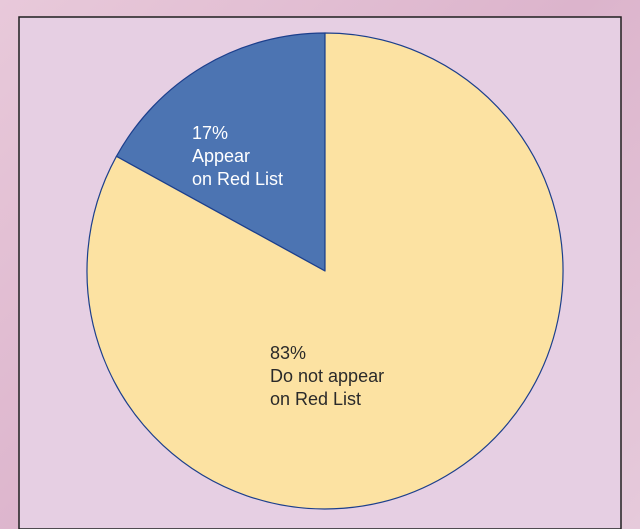  Describe the element at coordinates (315, 399) in the screenshot. I see `slice-2-label-line: on Red List` at that location.